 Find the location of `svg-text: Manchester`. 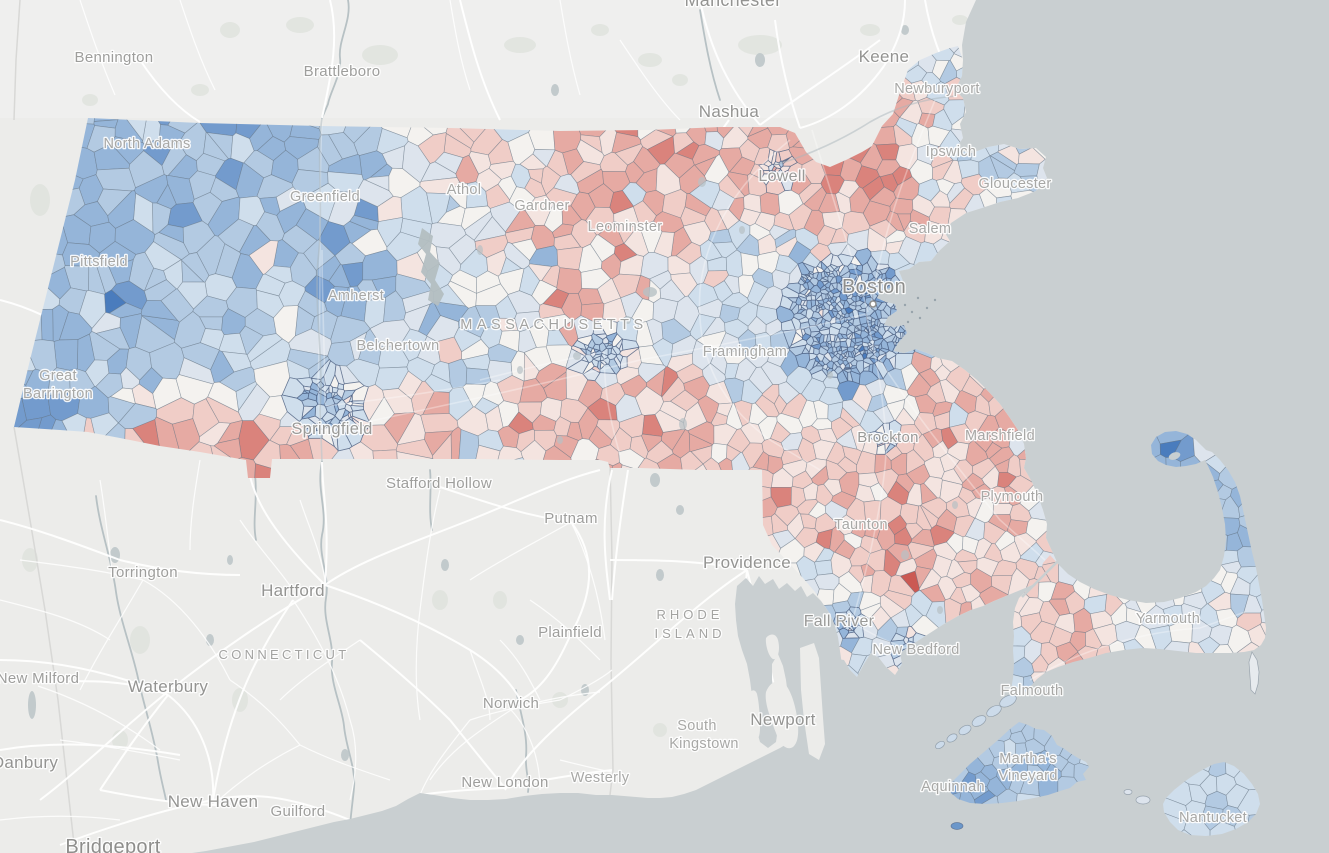

svg-text: Manchester is located at coordinates (732, 5).